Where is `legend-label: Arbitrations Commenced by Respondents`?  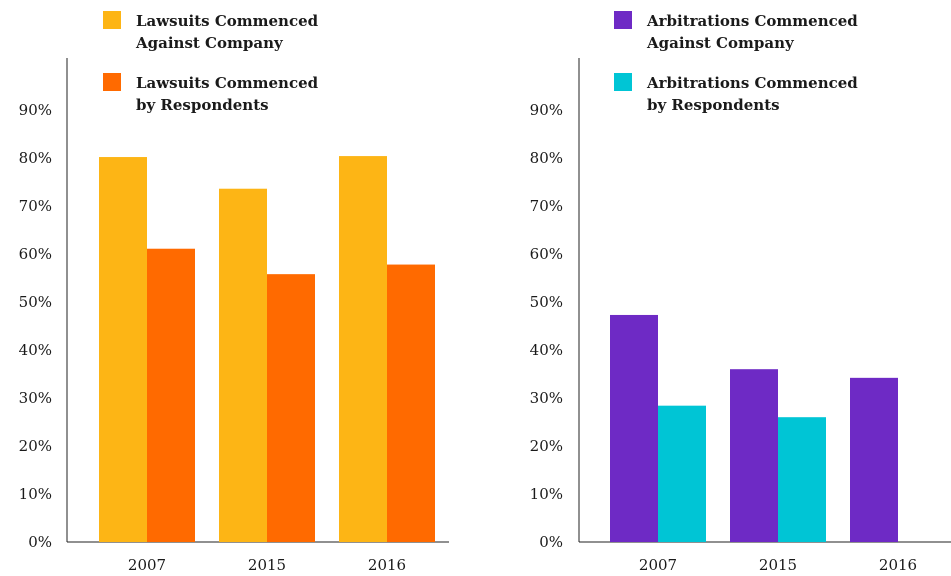 legend-label: Arbitrations Commenced by Respondents is located at coordinates (752, 94).